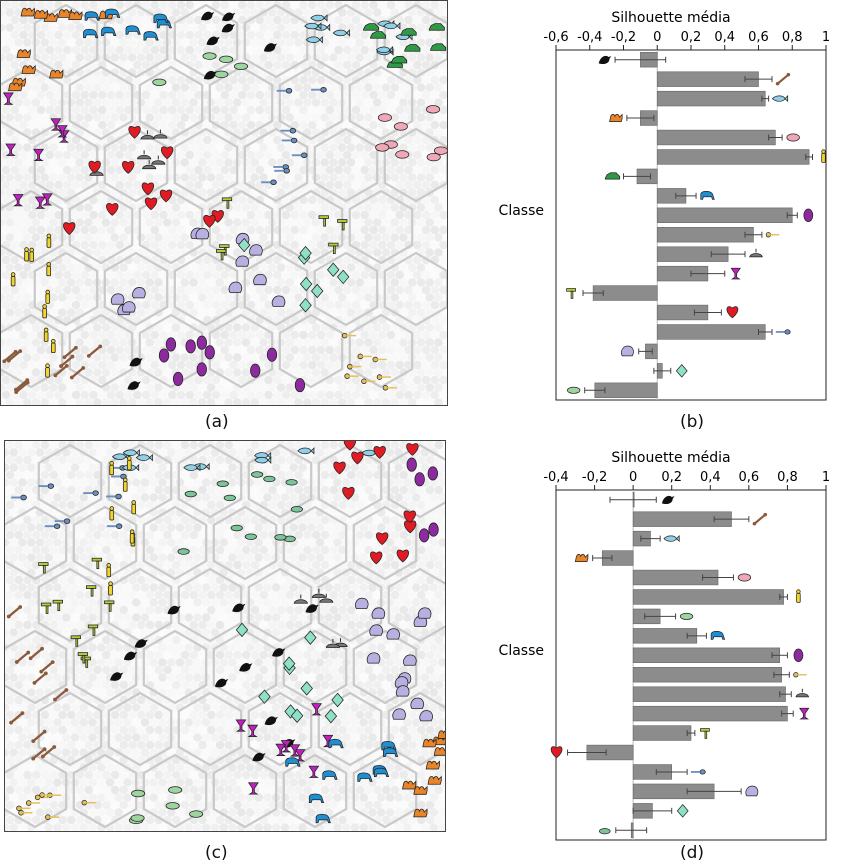  I want to click on bar-key, so click(705, 235).